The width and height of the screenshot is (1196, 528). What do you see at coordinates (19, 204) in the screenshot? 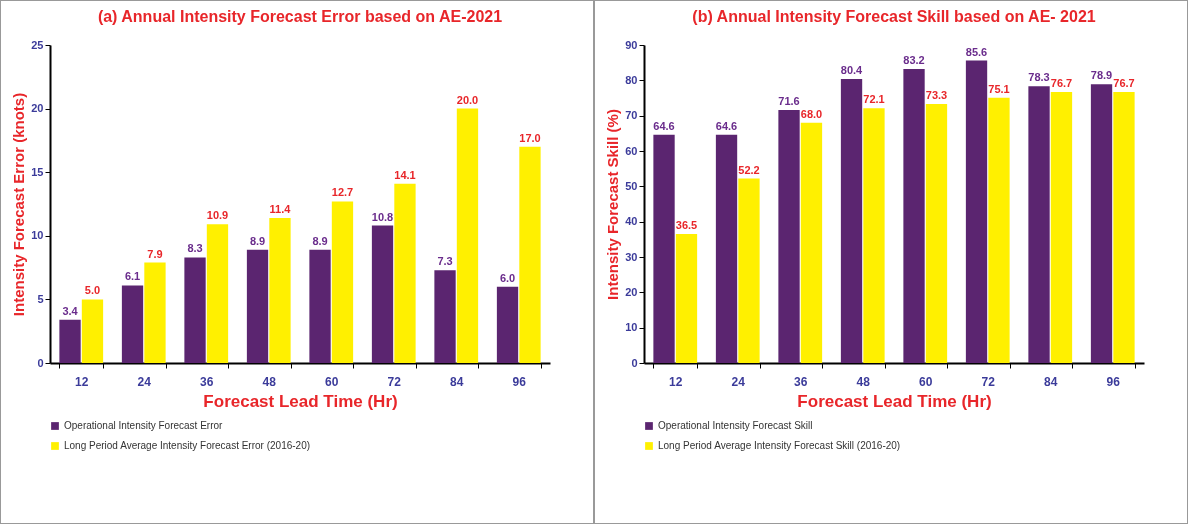
I see `y-axis-title: Intensity Forecast Error (knots)` at bounding box center [19, 204].